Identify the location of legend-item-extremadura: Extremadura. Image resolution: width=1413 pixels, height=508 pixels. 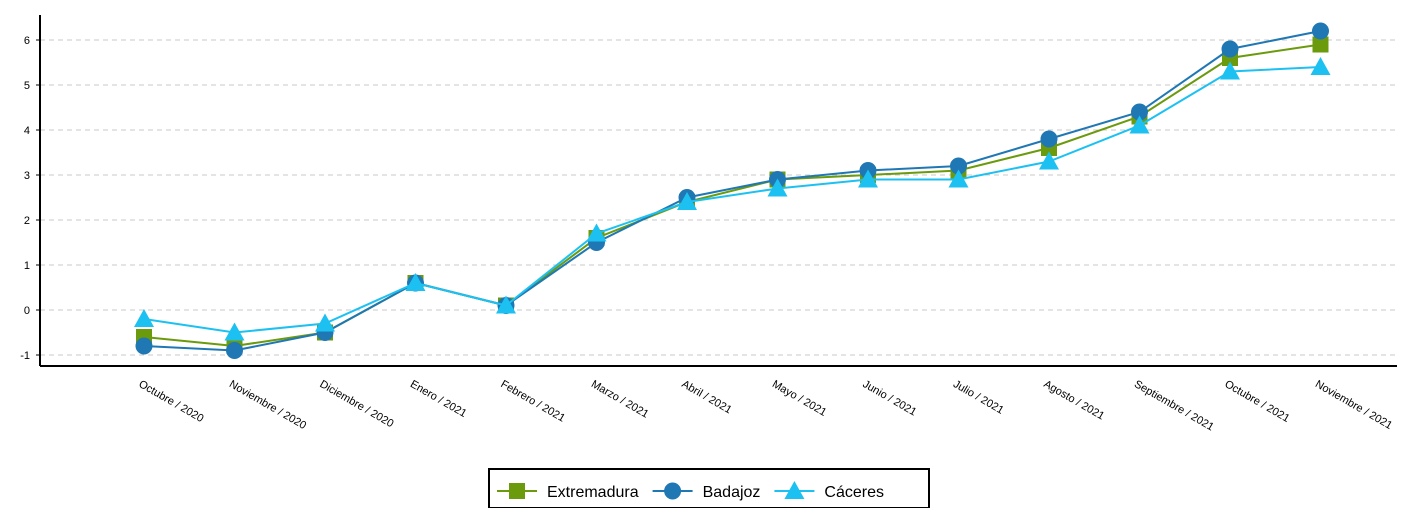
(568, 492).